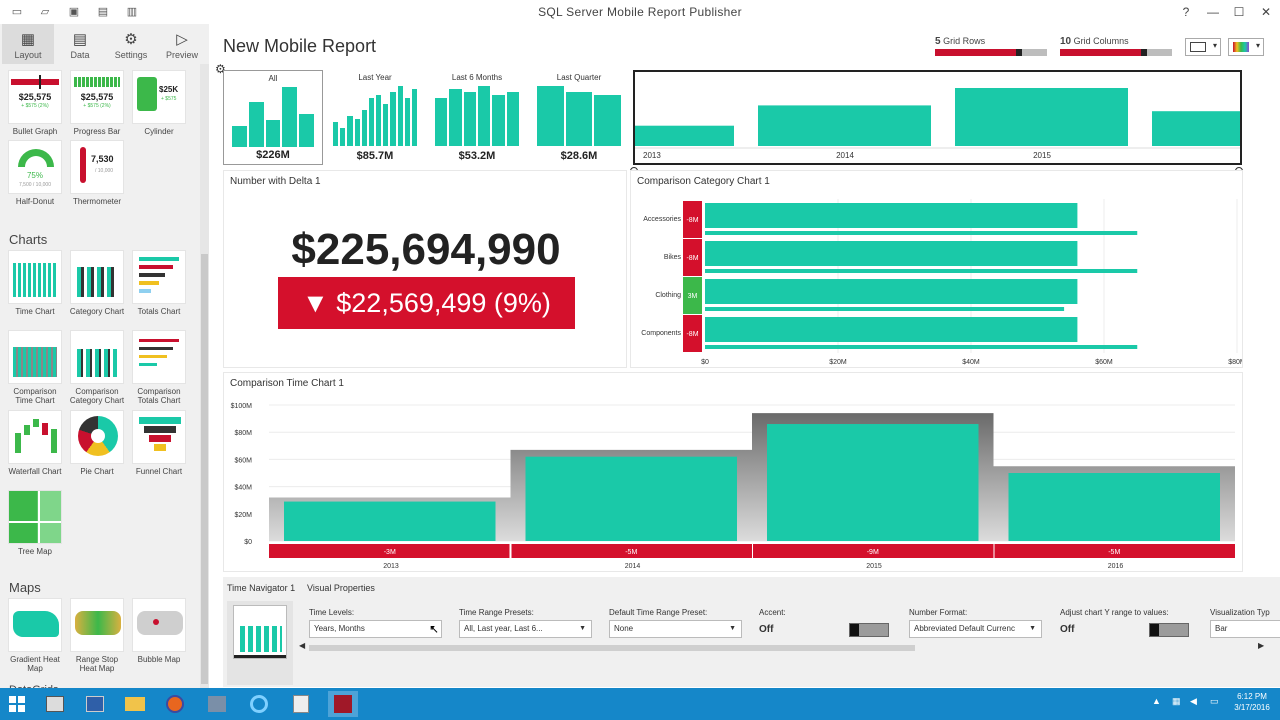 This screenshot has height=720, width=1280. What do you see at coordinates (1252, 702) in the screenshot?
I see `clock: 6:12 PM 3/17/2016` at bounding box center [1252, 702].